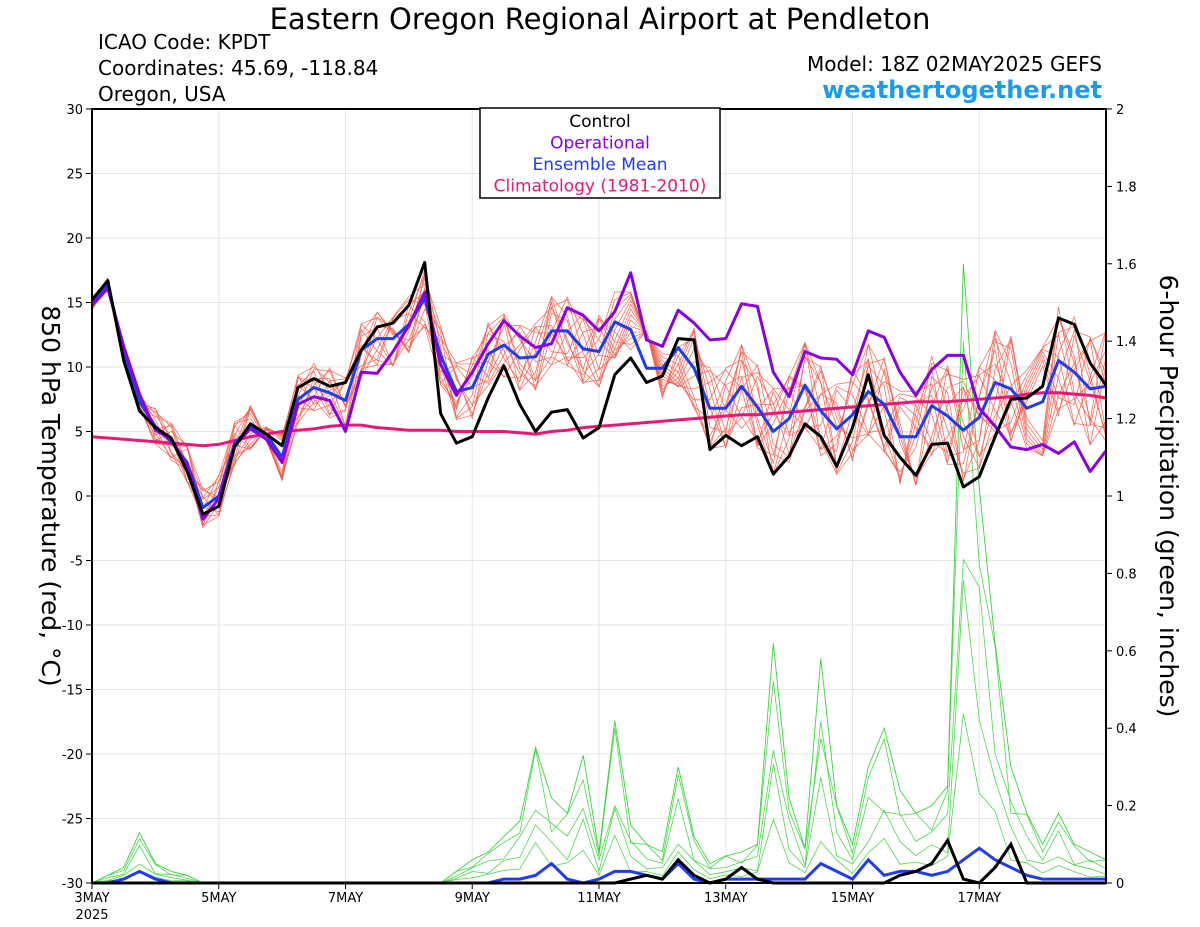  I want to click on legend-item: Operational, so click(600, 144).